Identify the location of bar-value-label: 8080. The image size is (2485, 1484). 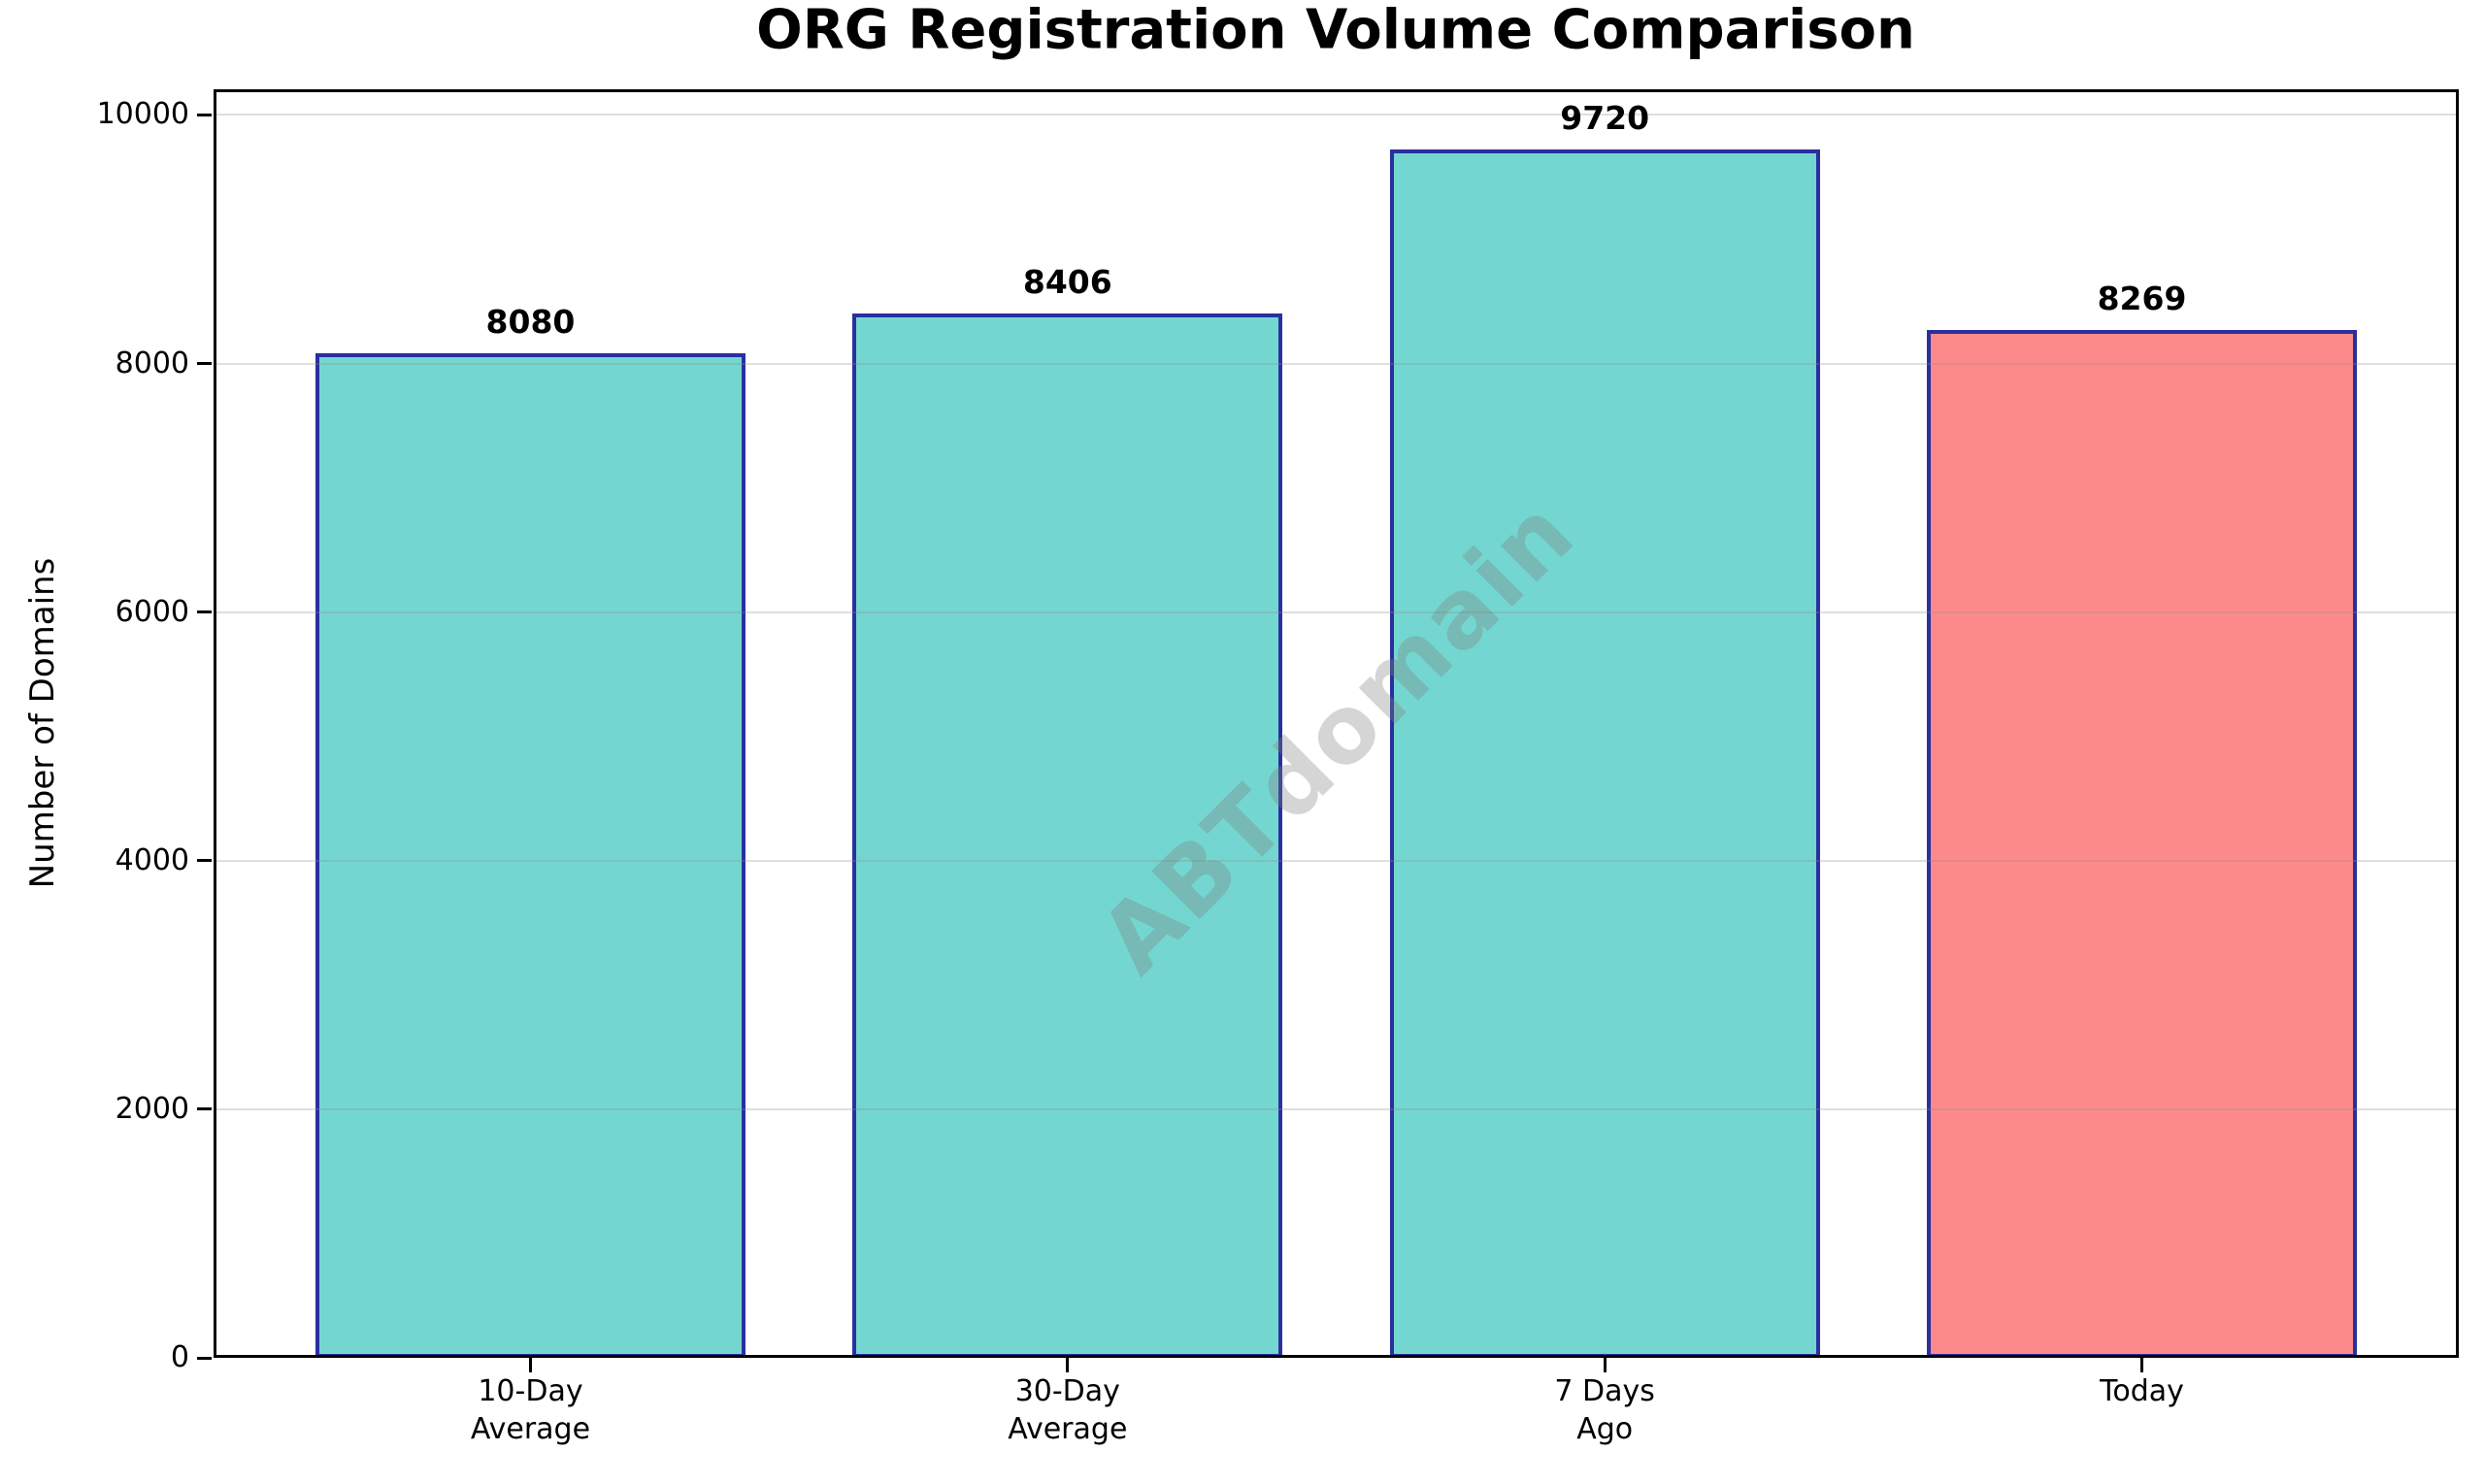
(531, 322).